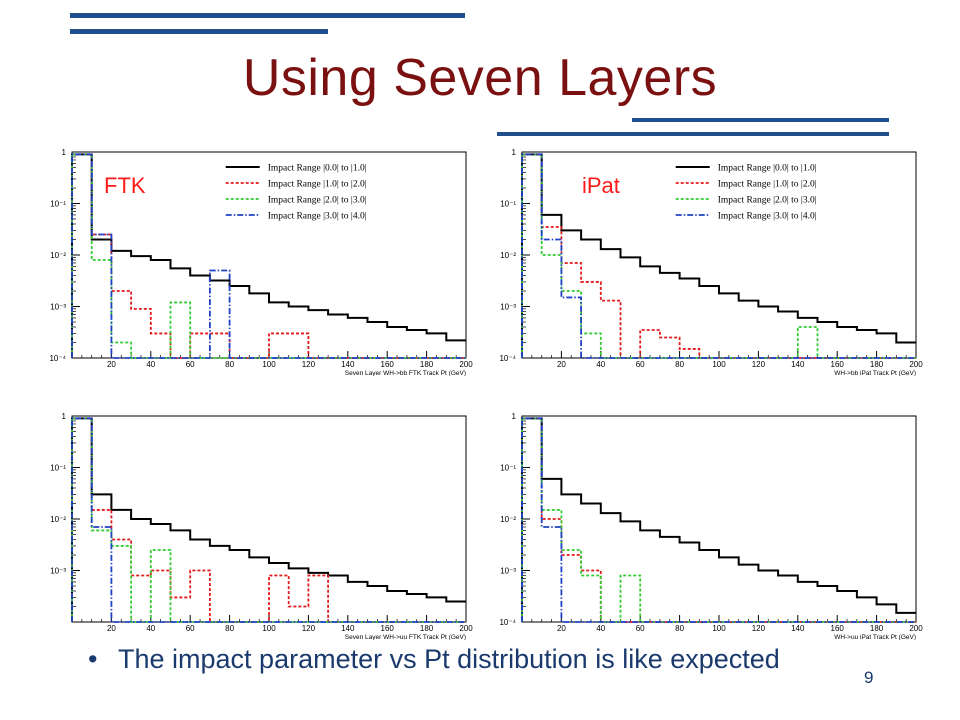 The height and width of the screenshot is (720, 960). I want to click on panel-label: iPat, so click(601, 185).